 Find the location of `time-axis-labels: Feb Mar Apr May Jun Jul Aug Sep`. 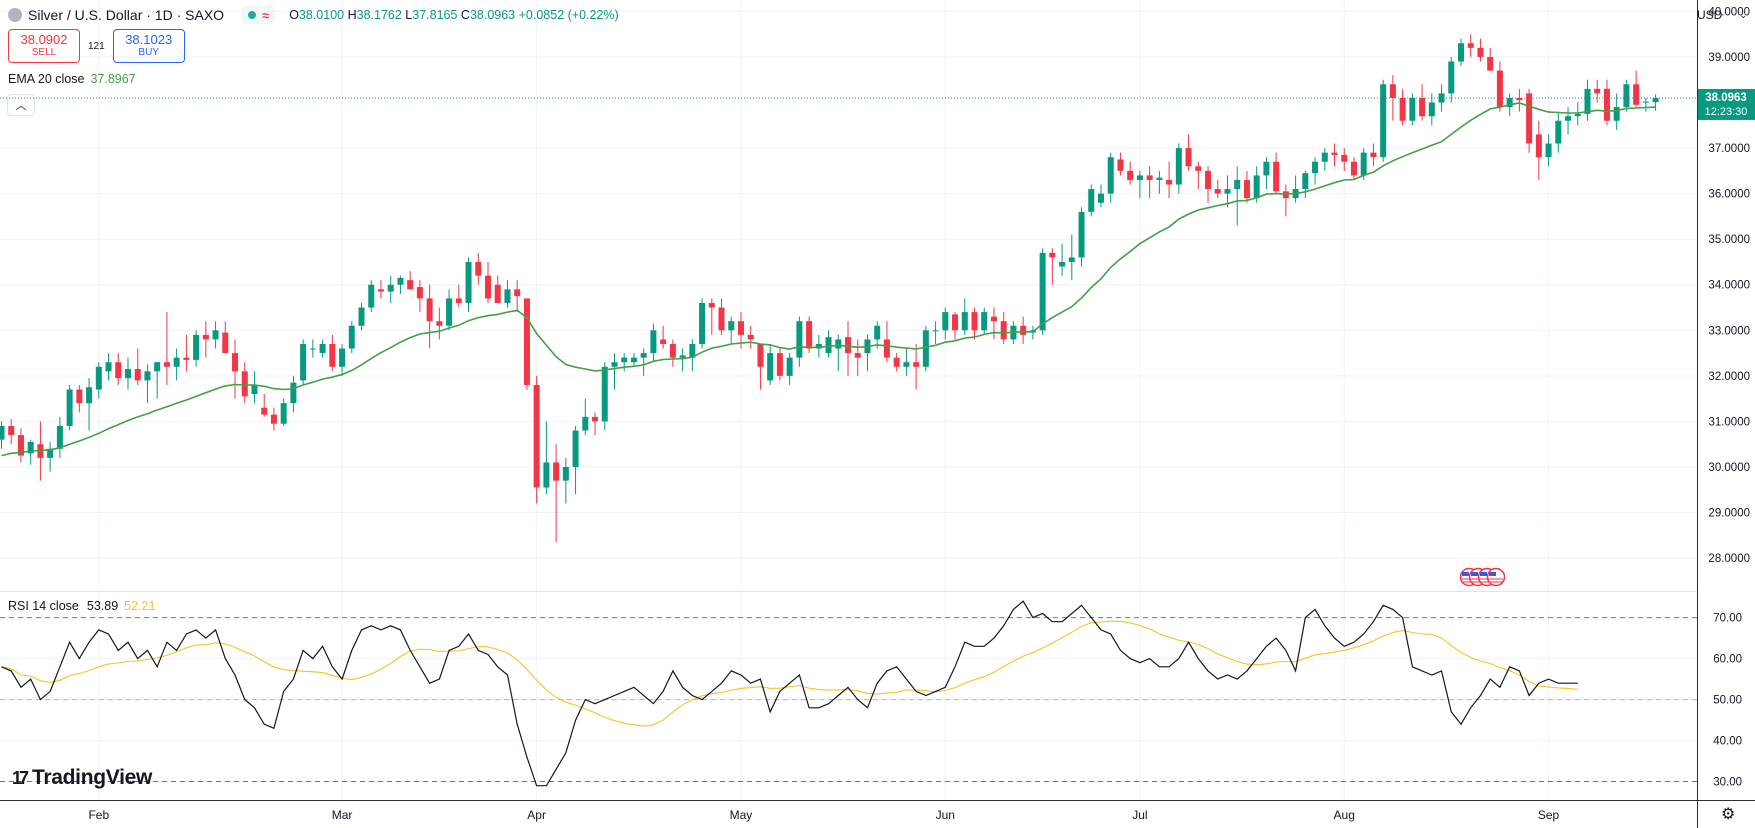

time-axis-labels: Feb Mar Apr May Jun Jul Aug Sep is located at coordinates (823, 815).